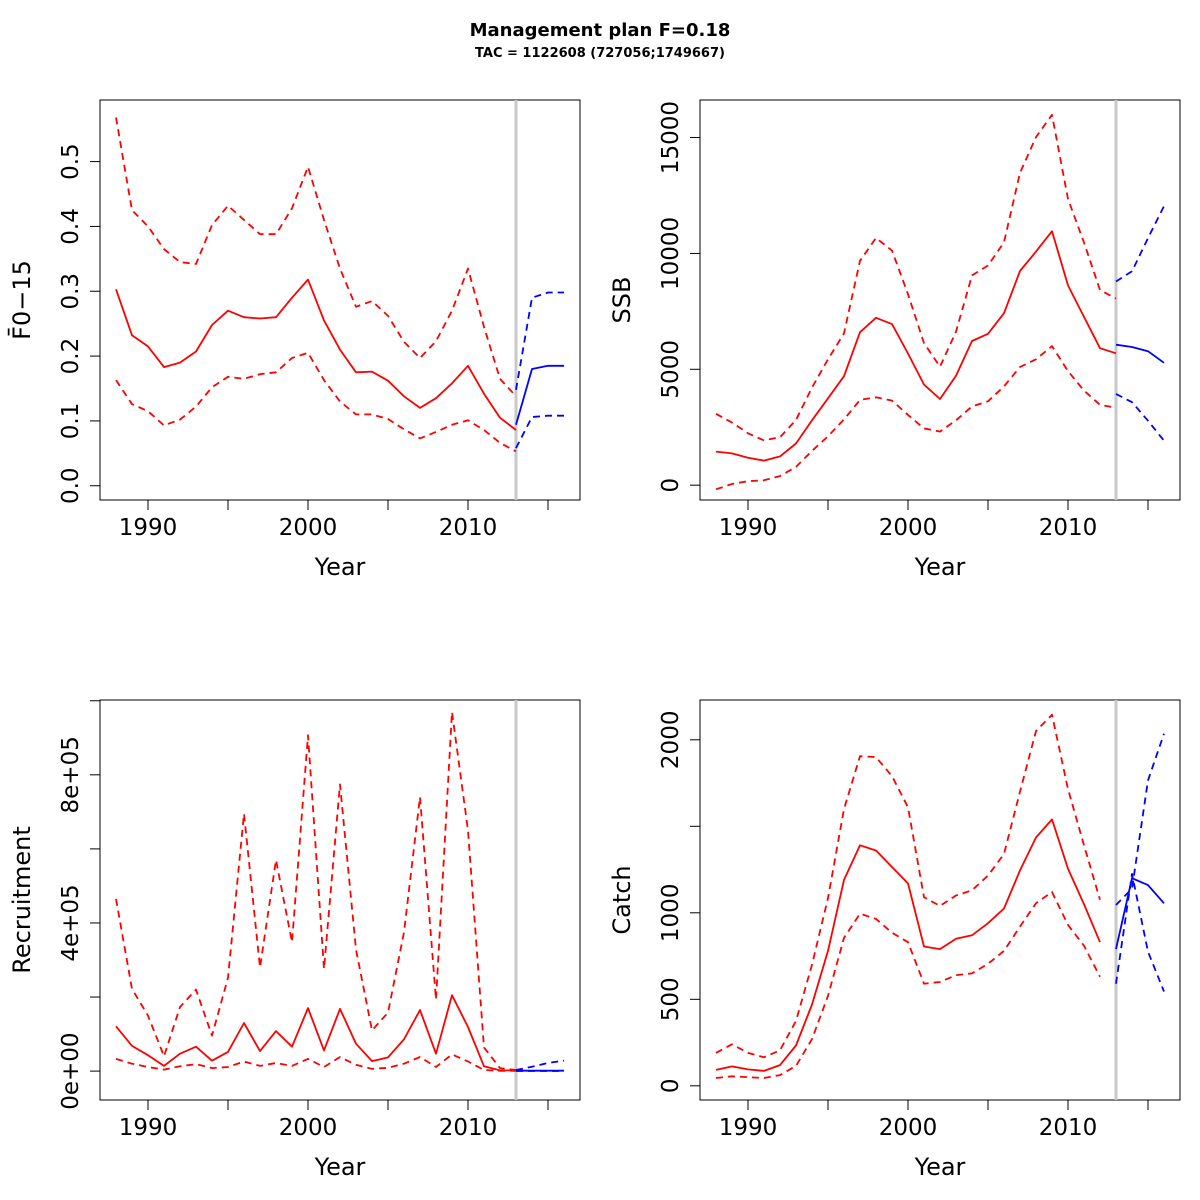 This screenshot has height=1200, width=1200. I want to click on p0-y-tick-label: 0.5, so click(71, 161).